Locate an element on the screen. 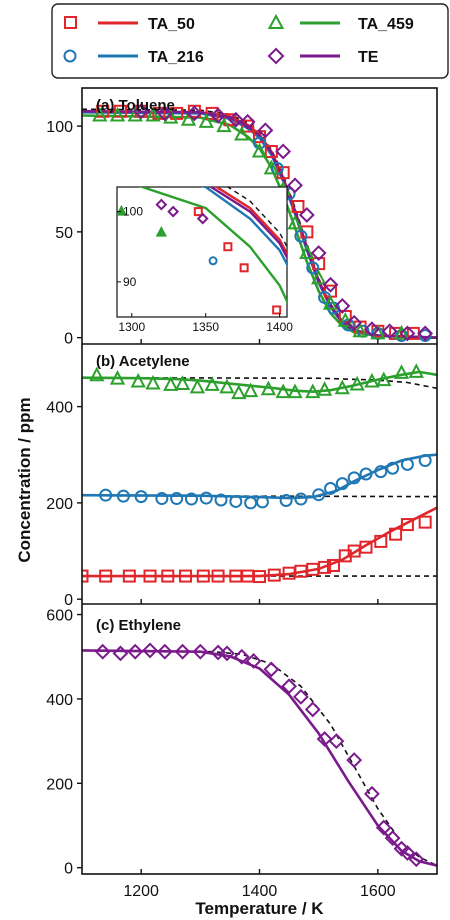  y-tick-label: 400 is located at coordinates (59, 408).